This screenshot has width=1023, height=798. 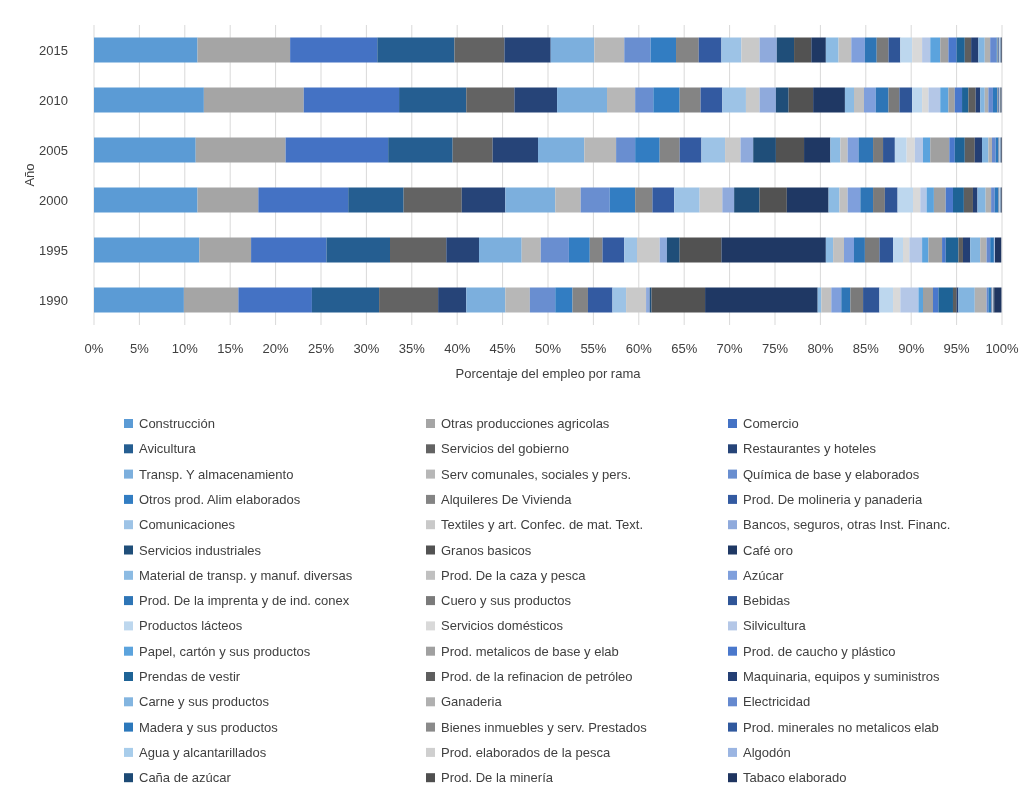 What do you see at coordinates (220, 499) in the screenshot?
I see `legend-label: Otros prod. Alim elaborados` at bounding box center [220, 499].